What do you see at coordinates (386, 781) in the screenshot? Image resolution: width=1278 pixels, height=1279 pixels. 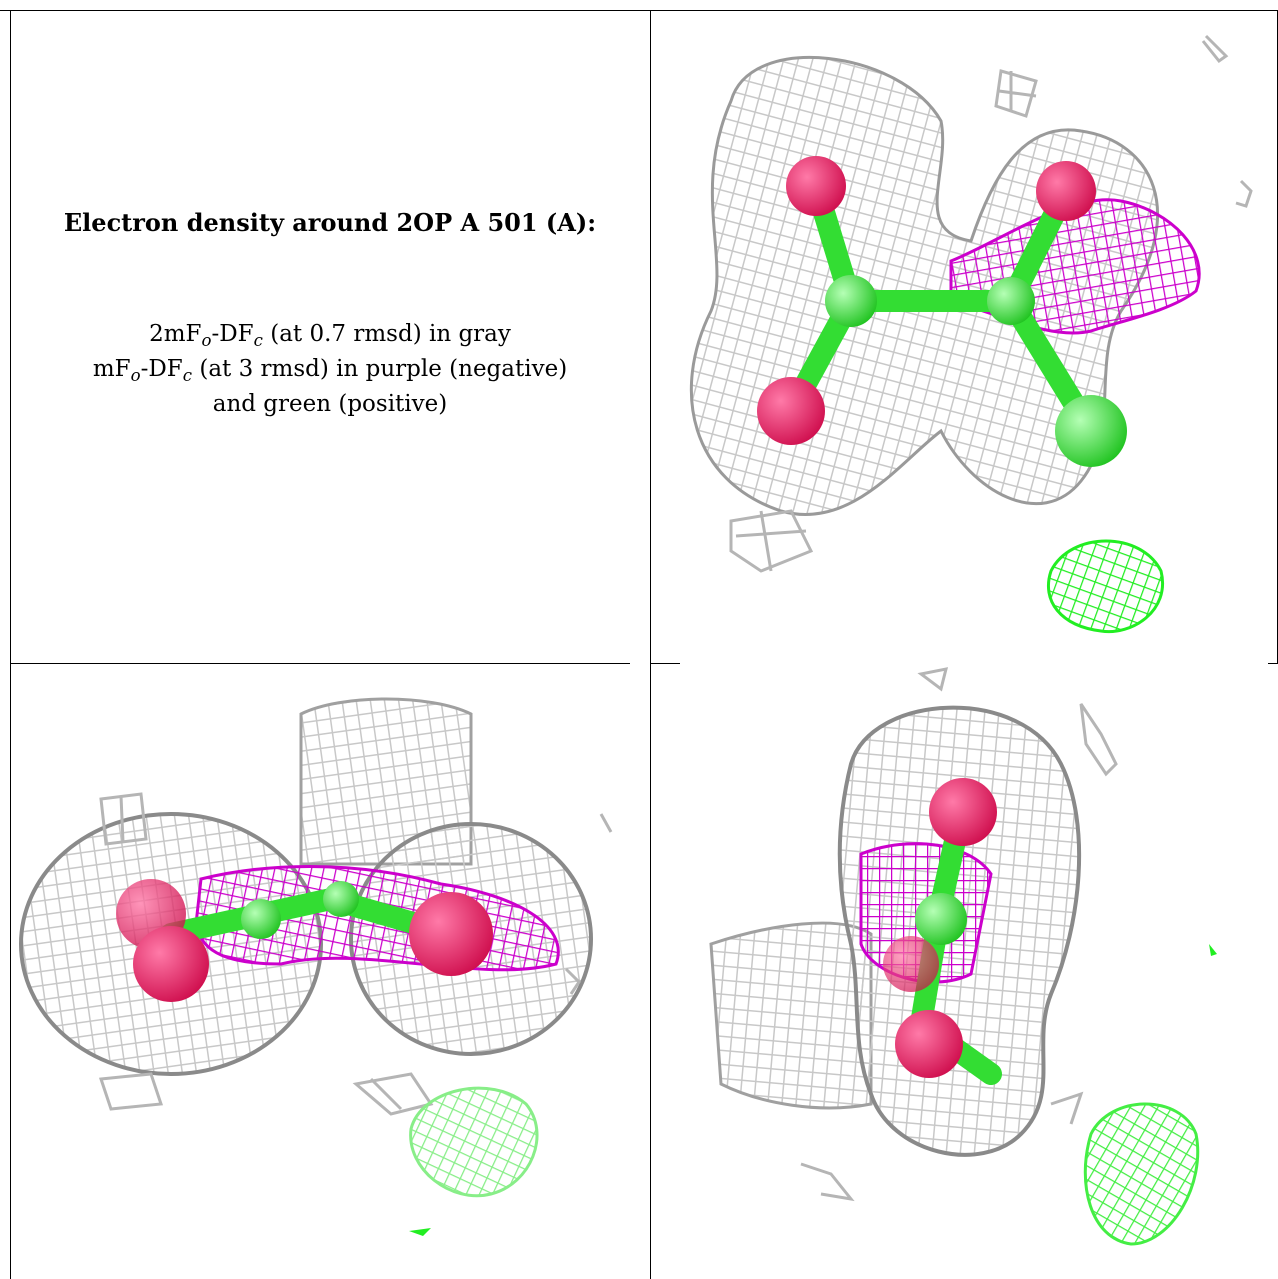 I see `gray-density-upper-mesh` at bounding box center [386, 781].